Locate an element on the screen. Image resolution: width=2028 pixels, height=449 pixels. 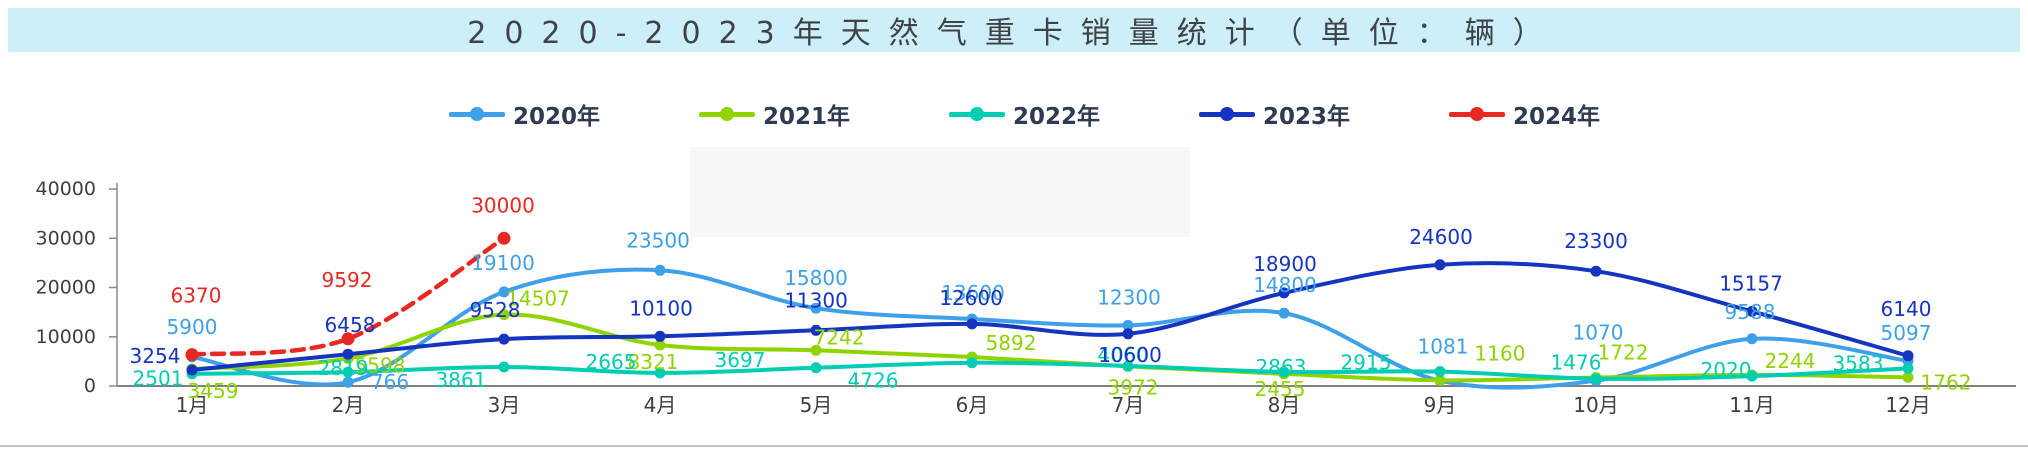
data-label-2022: 3697 is located at coordinates (740, 360).